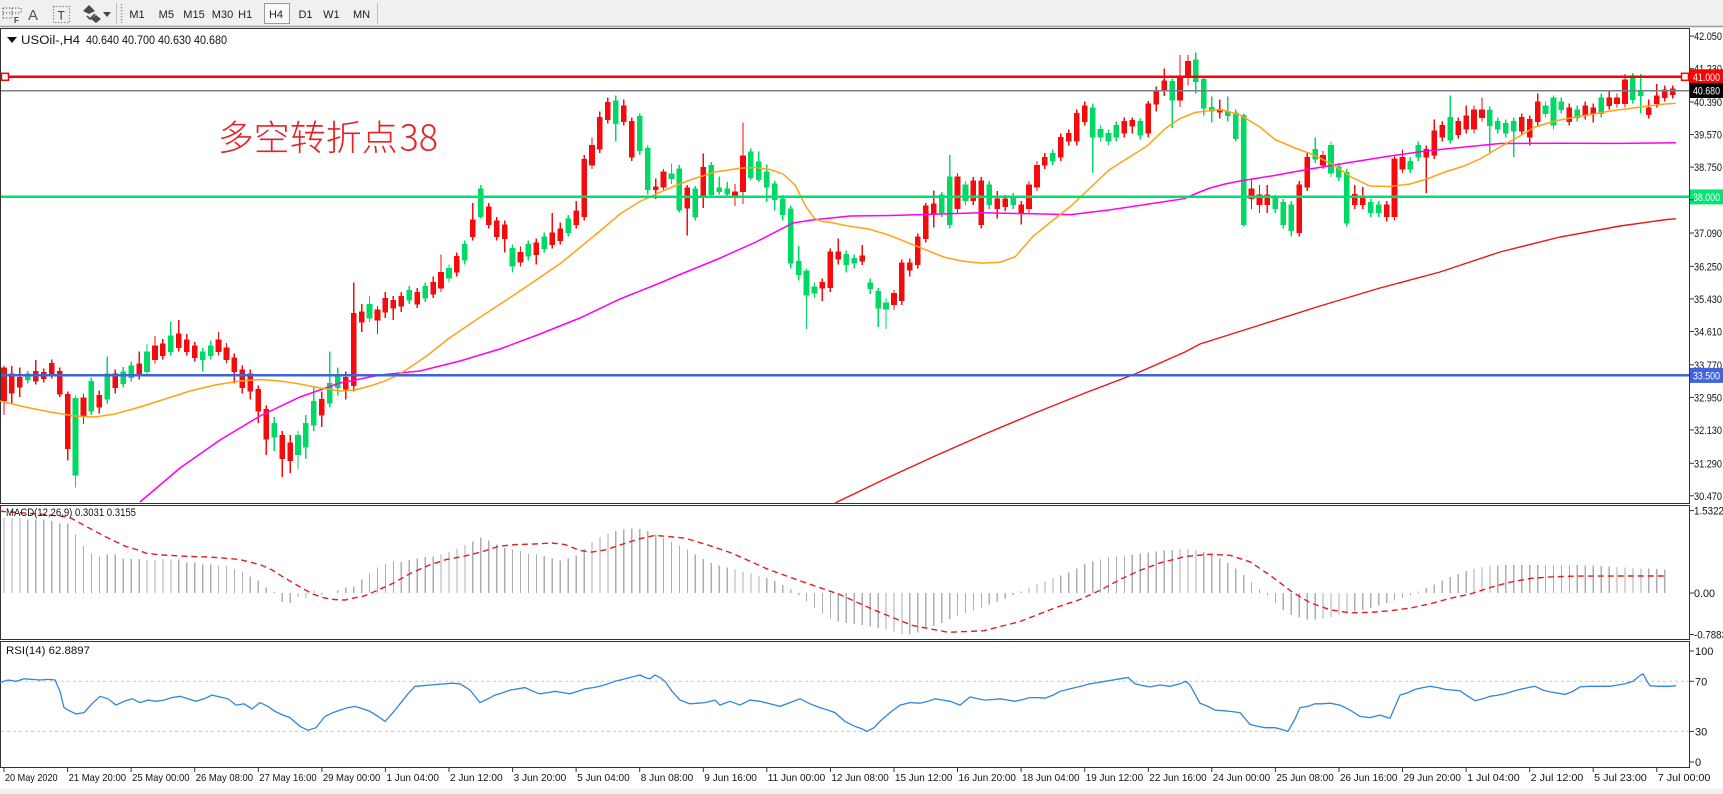  What do you see at coordinates (1708, 136) in the screenshot?
I see `svg-text: 39.570` at bounding box center [1708, 136].